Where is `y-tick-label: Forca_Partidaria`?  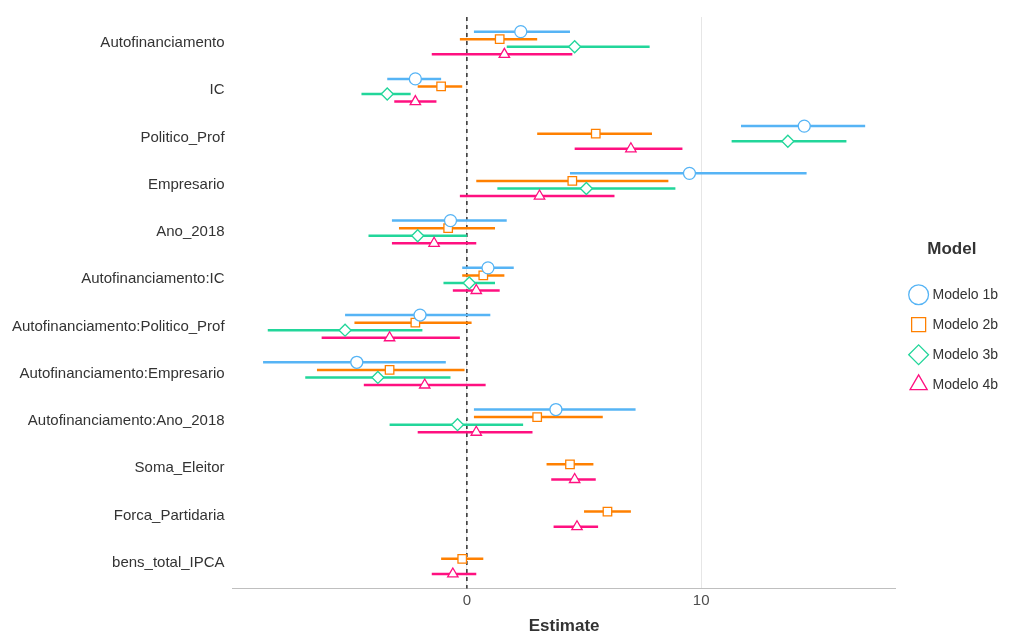
y-tick-label: Forca_Partidaria is located at coordinates (169, 514).